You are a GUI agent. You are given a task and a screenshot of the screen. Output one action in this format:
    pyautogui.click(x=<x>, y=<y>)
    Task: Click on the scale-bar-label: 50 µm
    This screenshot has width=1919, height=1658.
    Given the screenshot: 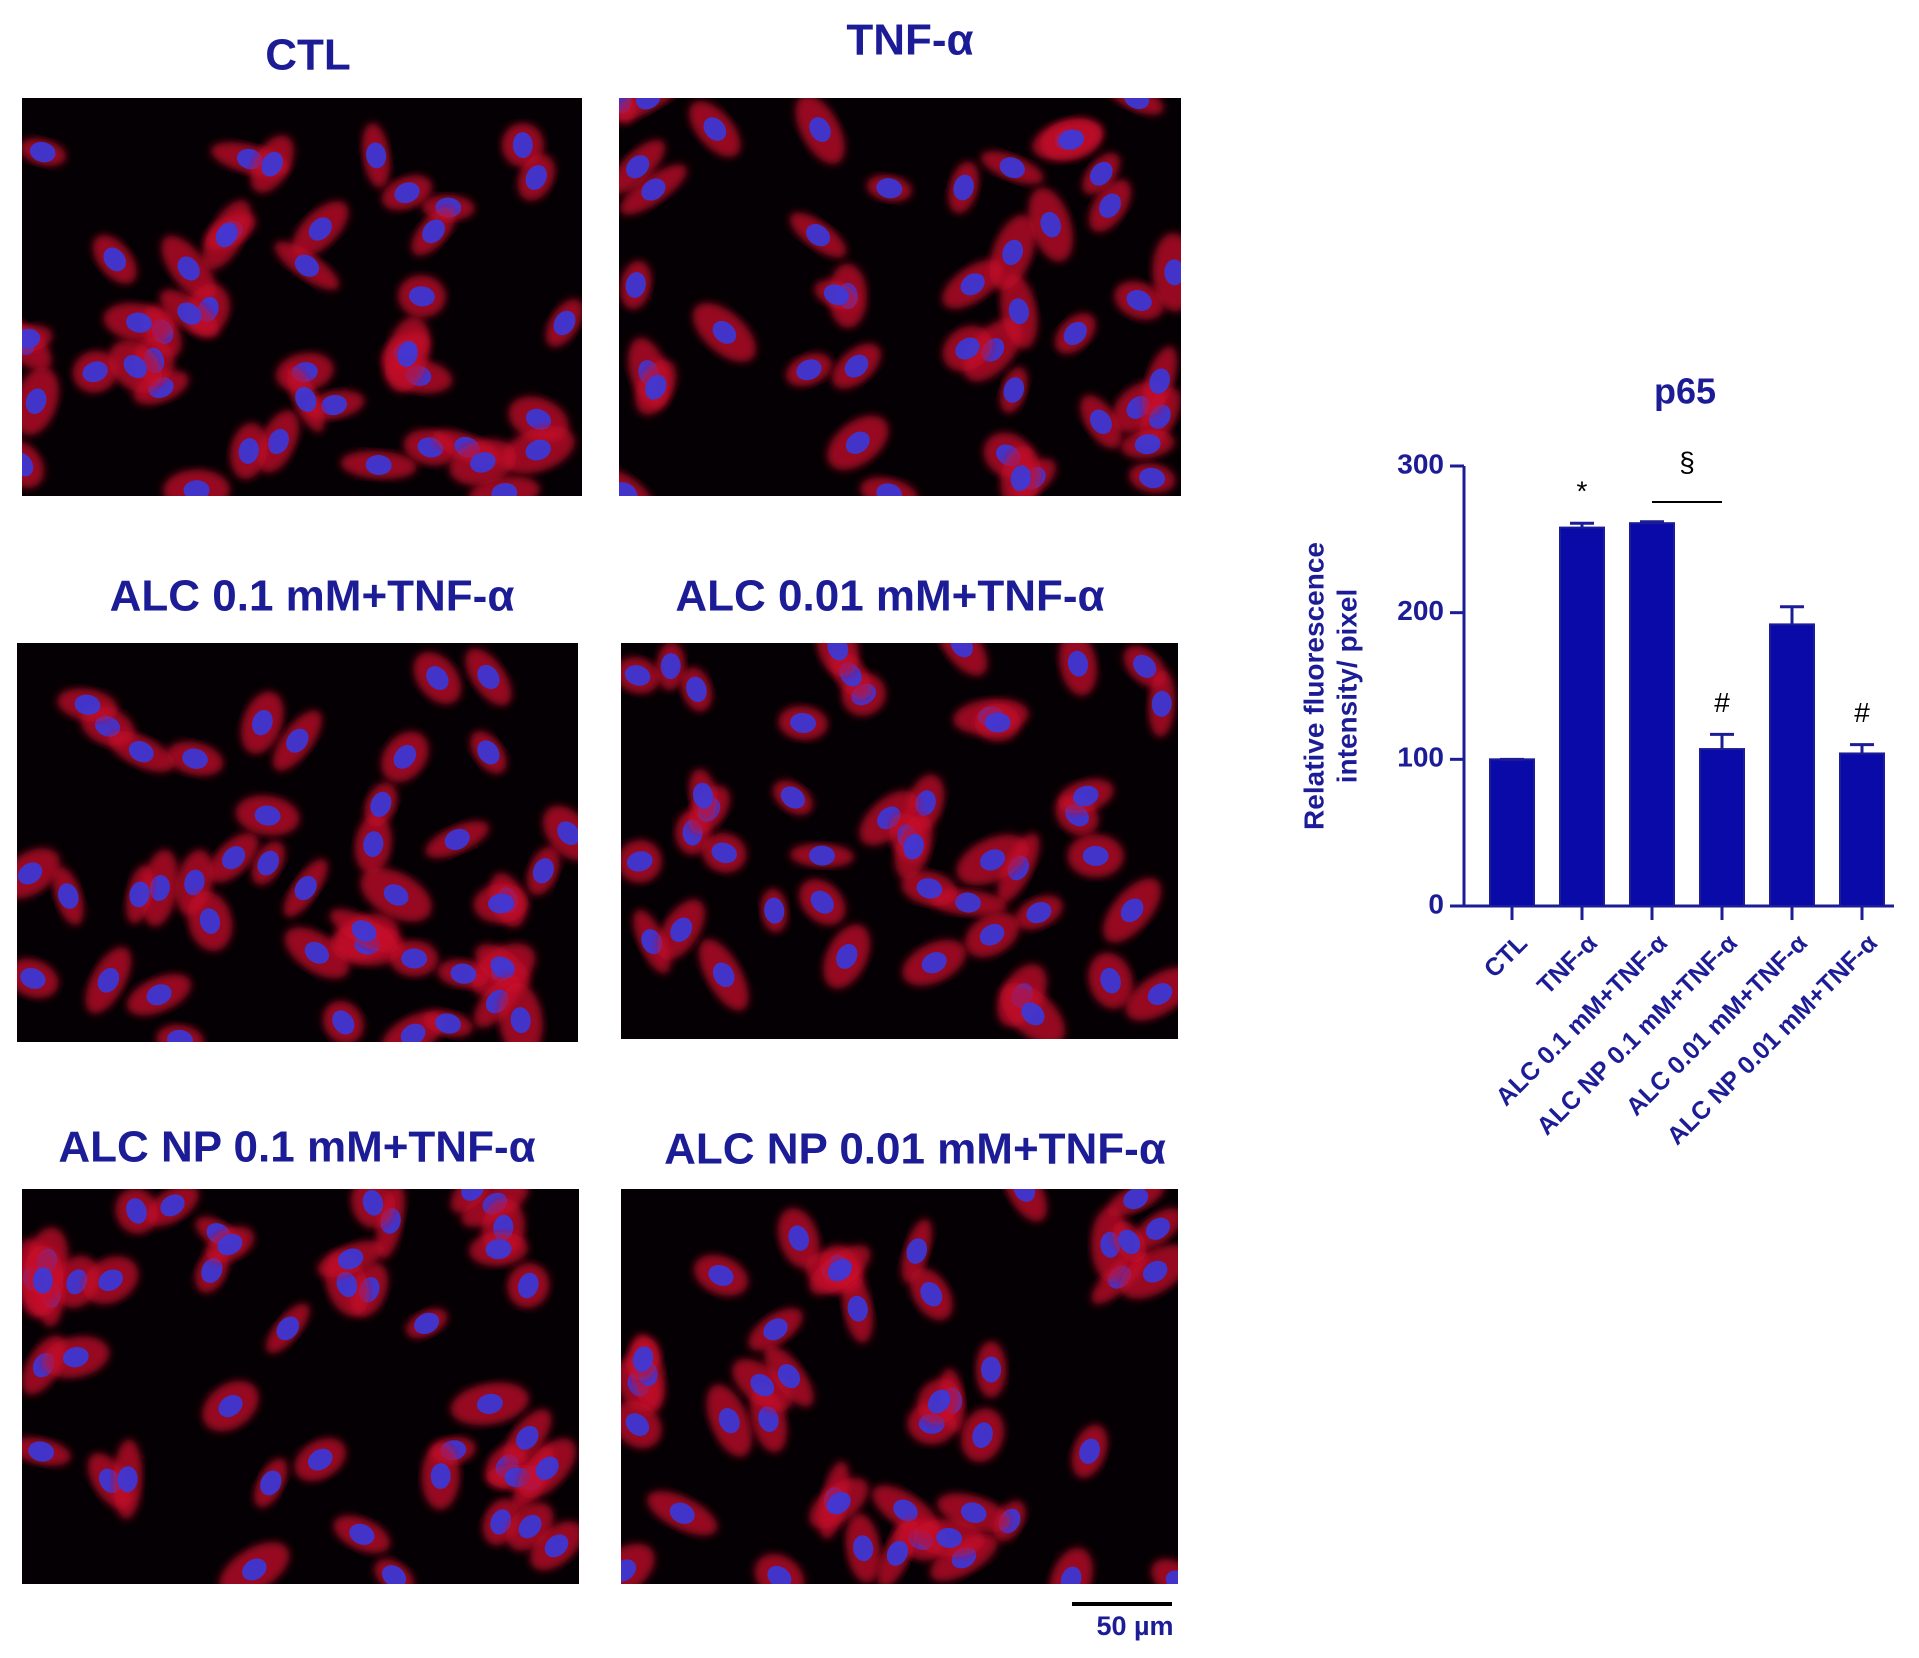 What is the action you would take?
    pyautogui.click(x=1134, y=1626)
    